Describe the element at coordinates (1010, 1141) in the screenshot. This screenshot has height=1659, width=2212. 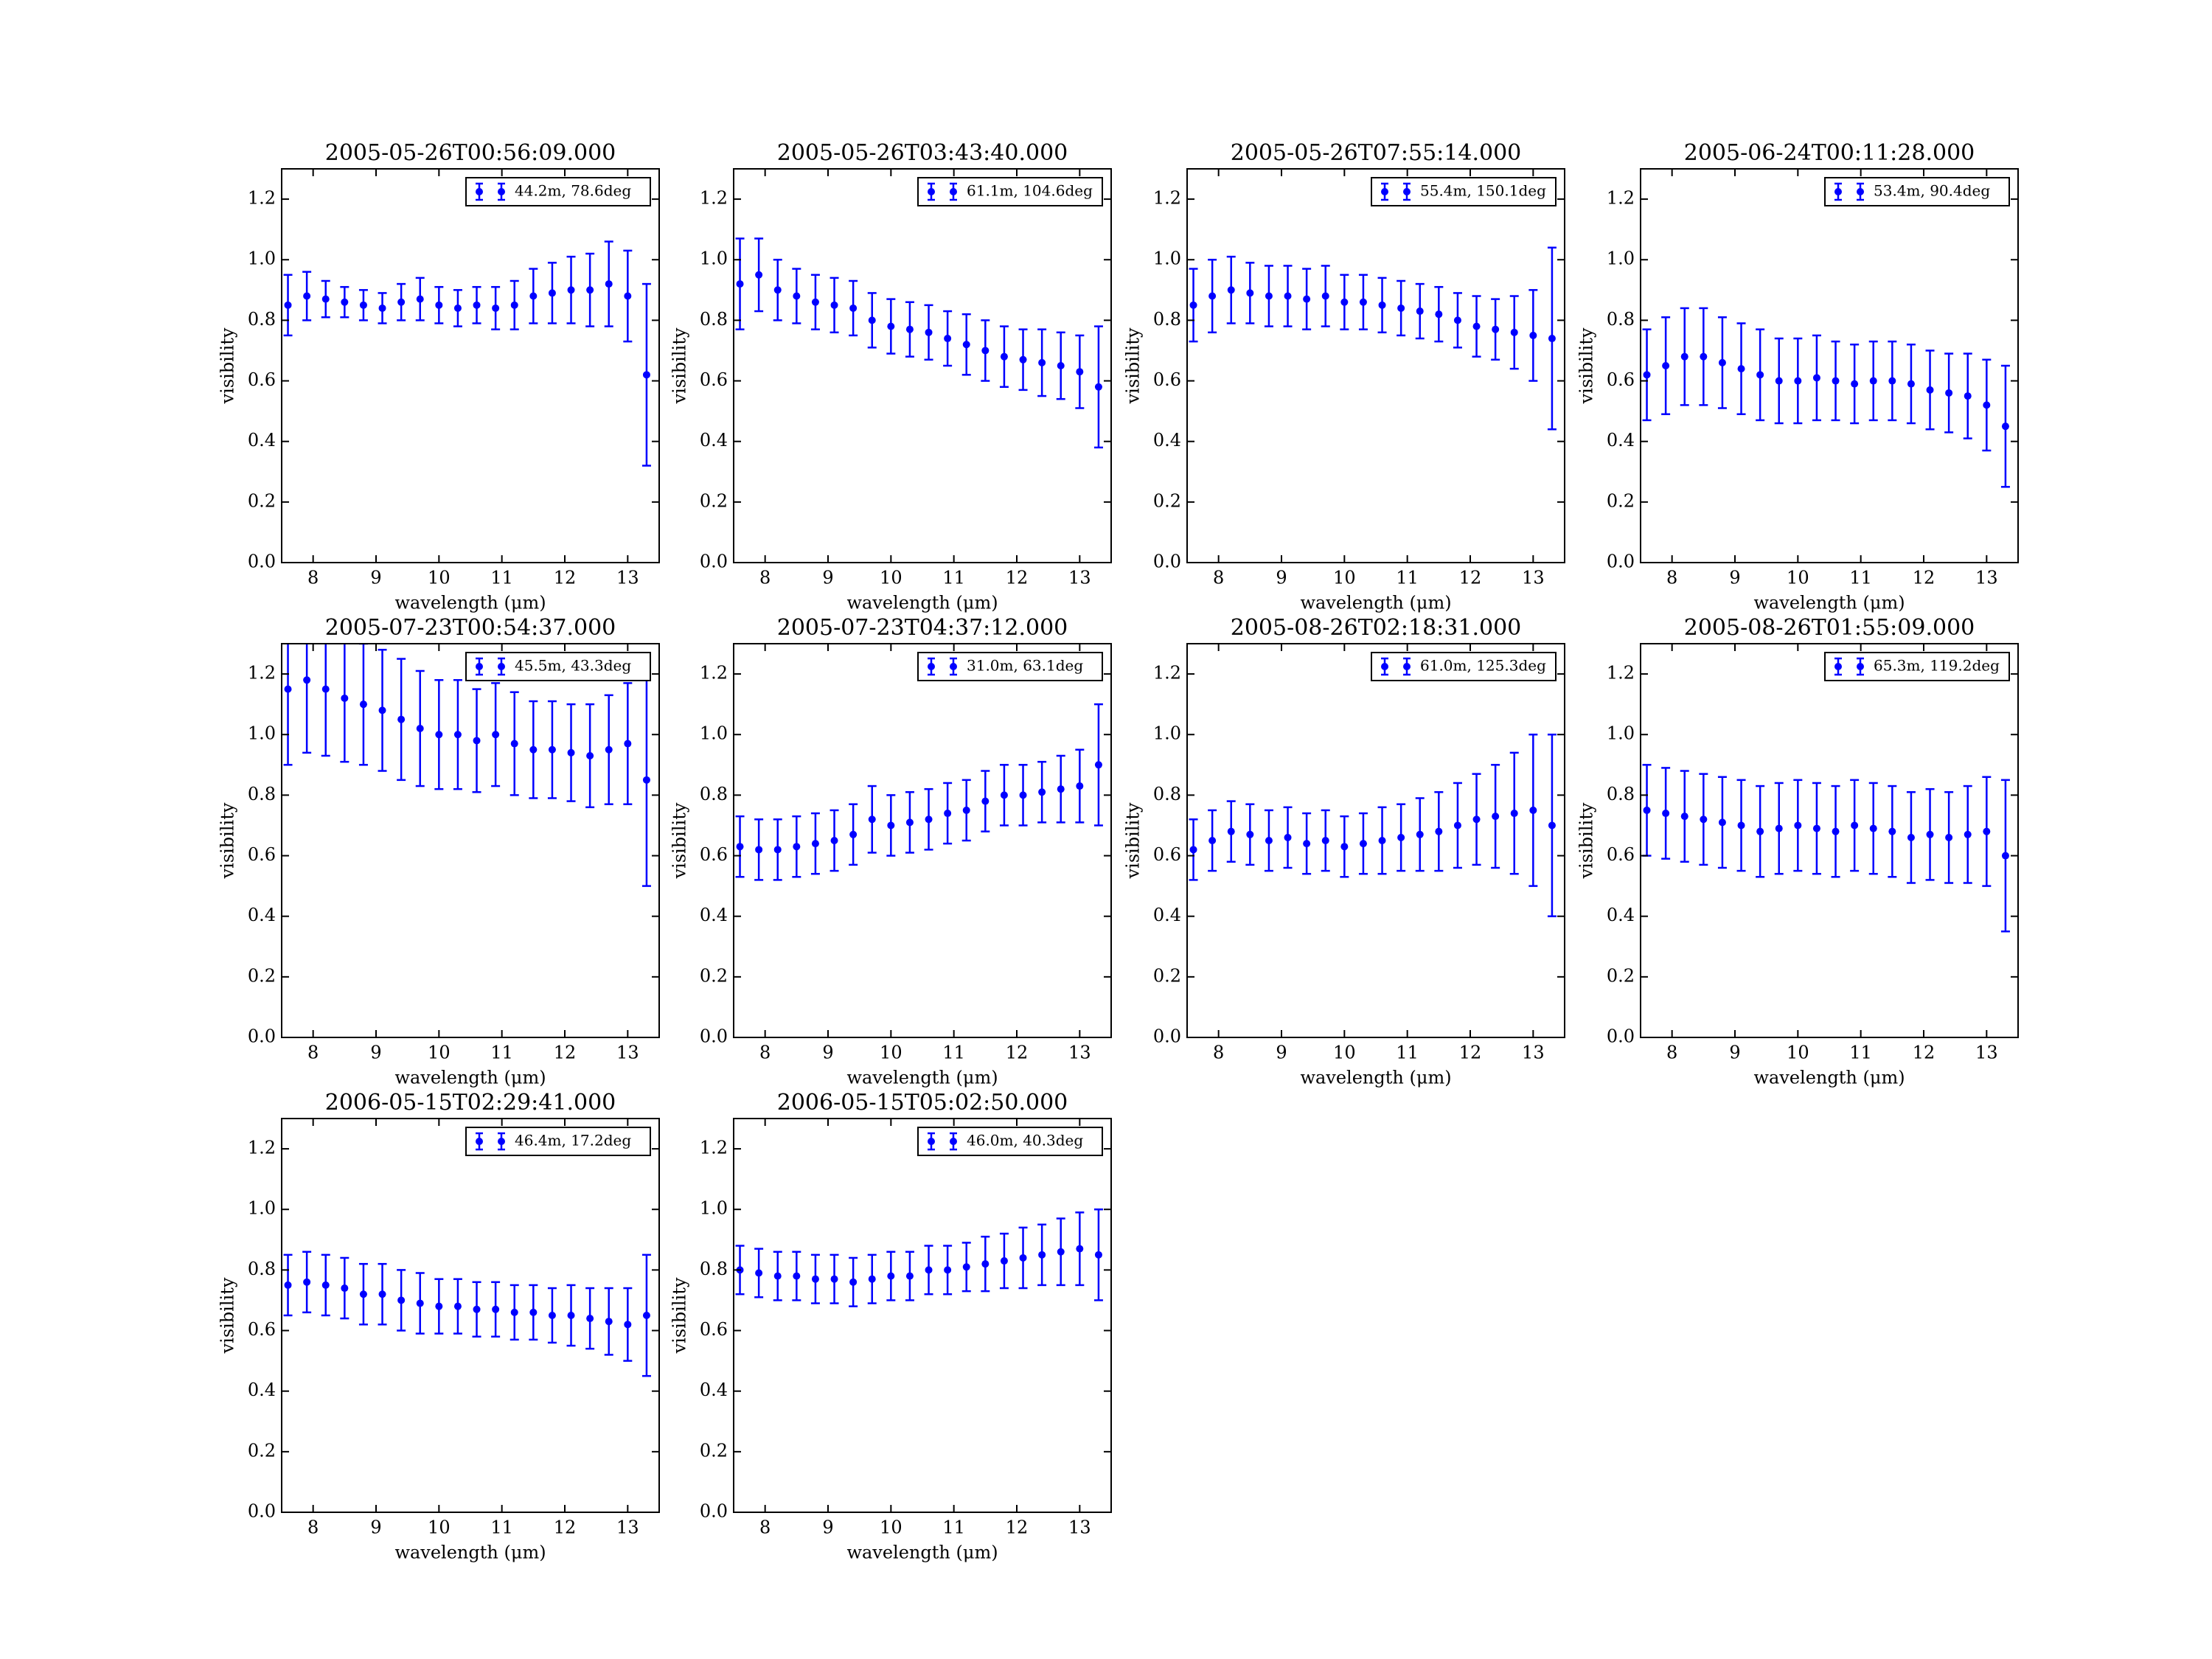
I see `legend: 46.0m, 40.3deg` at that location.